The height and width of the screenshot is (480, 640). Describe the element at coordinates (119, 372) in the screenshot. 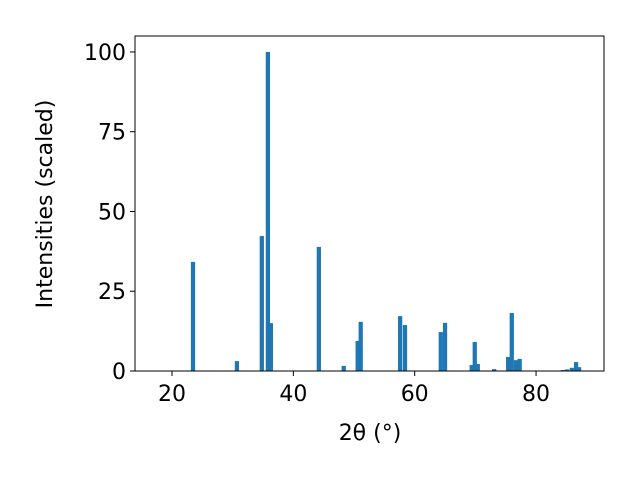

I see `y-tick-label: 0` at that location.